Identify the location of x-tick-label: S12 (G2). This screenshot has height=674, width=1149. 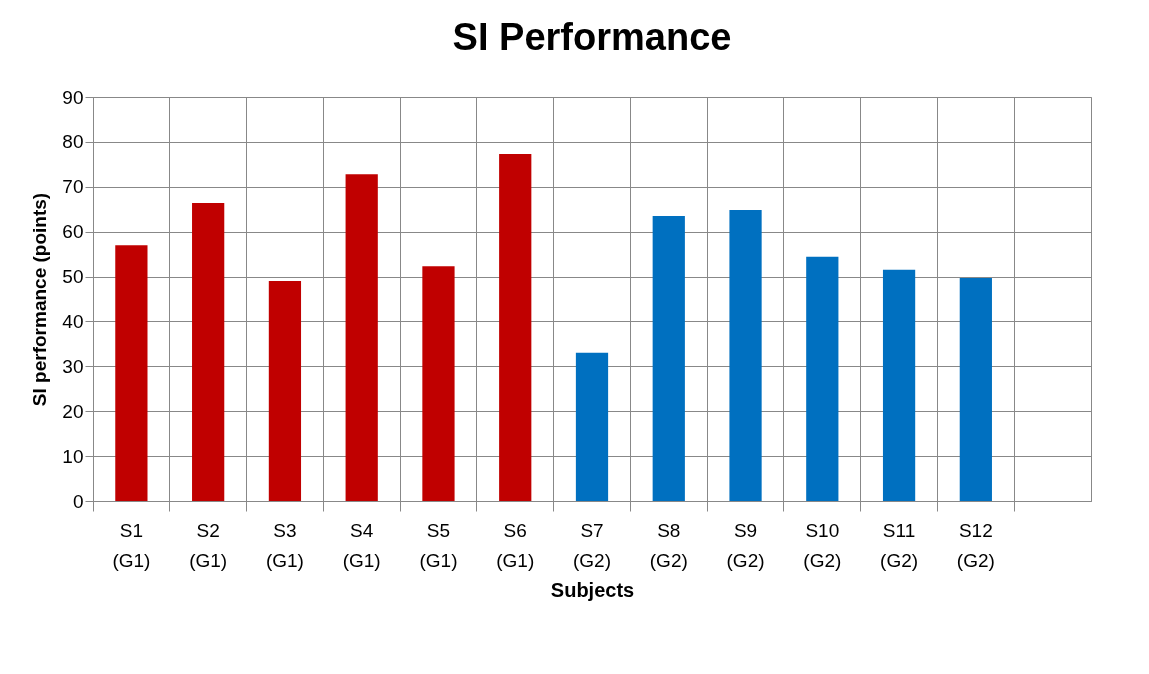
(975, 545).